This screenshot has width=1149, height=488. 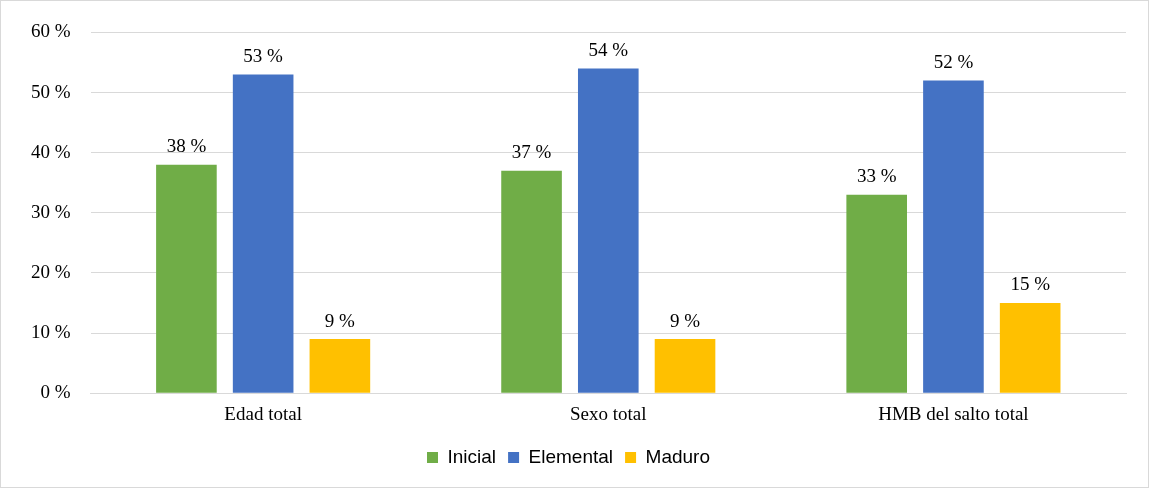 What do you see at coordinates (608, 49) in the screenshot?
I see `data-label: 54 %` at bounding box center [608, 49].